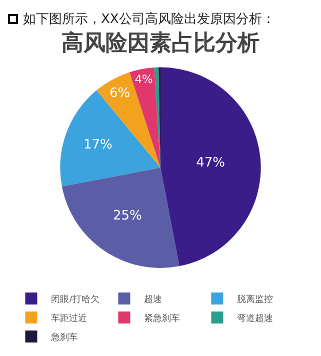 The width and height of the screenshot is (321, 356). I want to click on legend-label: 弯道超速, so click(255, 317).